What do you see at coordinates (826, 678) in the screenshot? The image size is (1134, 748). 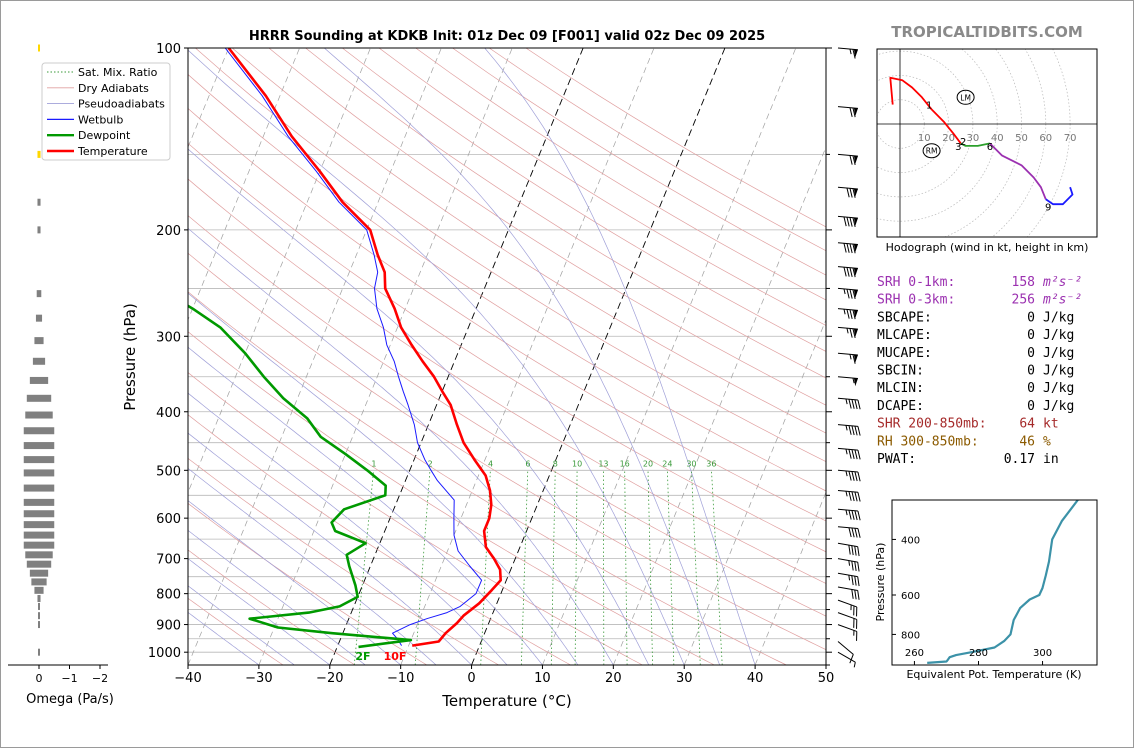 I see `x-tick-label: 50` at bounding box center [826, 678].